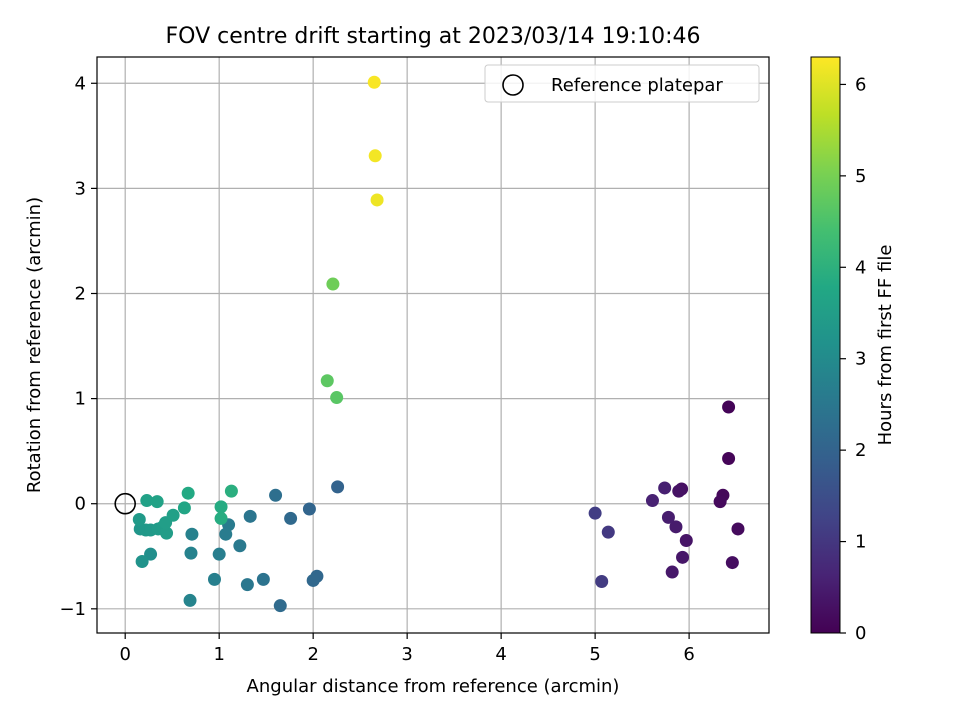  Describe the element at coordinates (860, 359) in the screenshot. I see `colorbar-tick-label: 3` at that location.